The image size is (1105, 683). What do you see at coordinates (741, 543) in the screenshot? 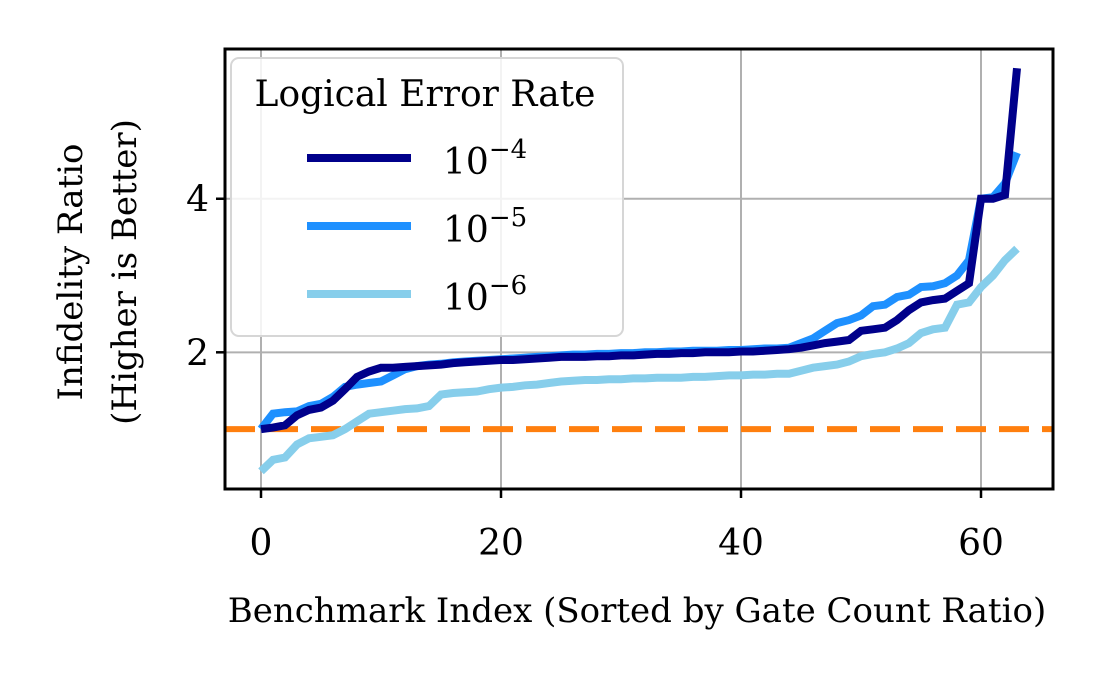
I see `x-tick-label: 40` at bounding box center [741, 543].